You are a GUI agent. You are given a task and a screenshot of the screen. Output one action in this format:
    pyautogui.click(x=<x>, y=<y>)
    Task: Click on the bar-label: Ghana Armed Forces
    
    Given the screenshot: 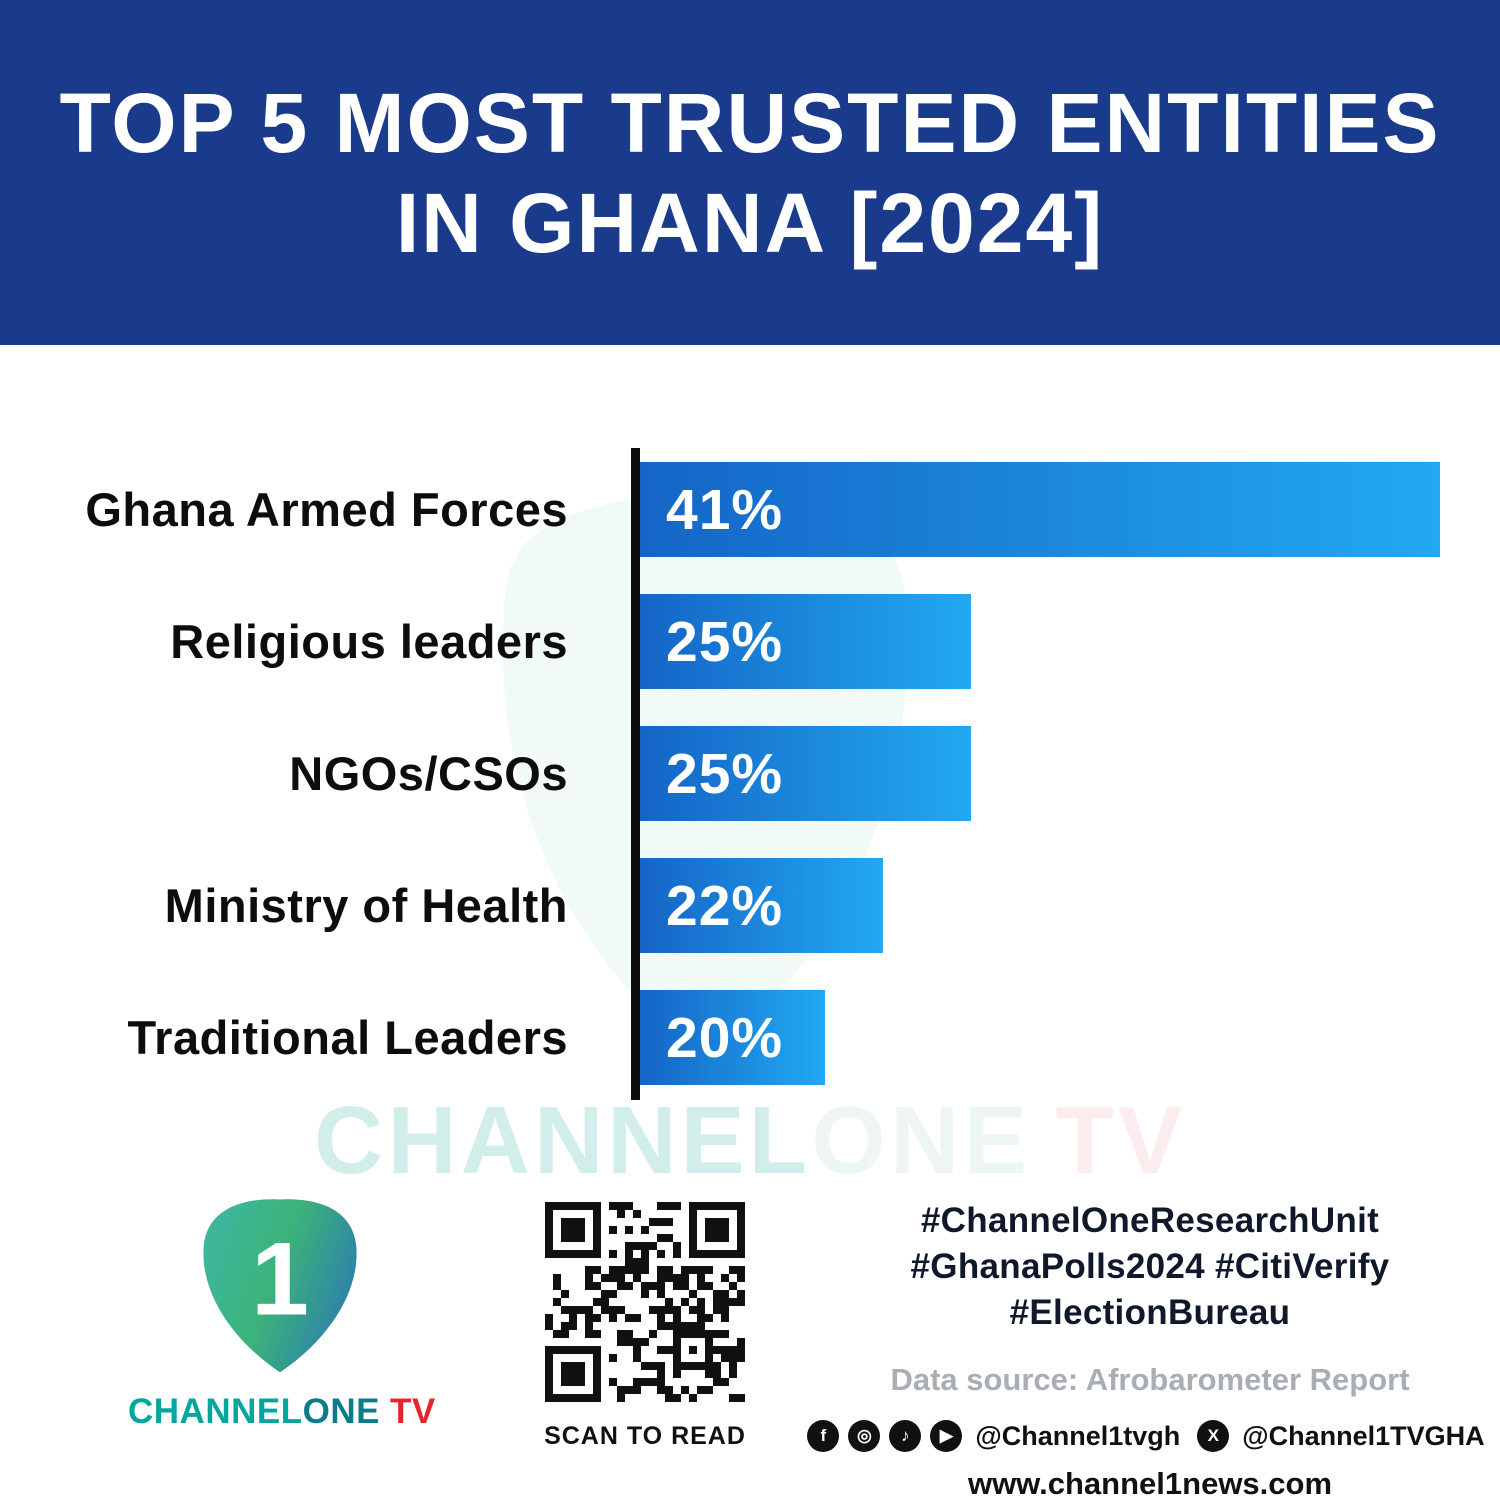 What is the action you would take?
    pyautogui.click(x=326, y=509)
    